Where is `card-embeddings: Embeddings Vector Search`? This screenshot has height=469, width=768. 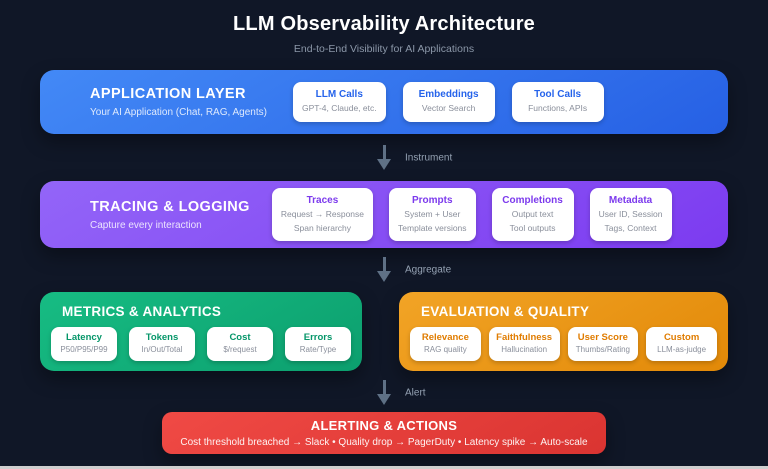 card-embeddings: Embeddings Vector Search is located at coordinates (448, 102).